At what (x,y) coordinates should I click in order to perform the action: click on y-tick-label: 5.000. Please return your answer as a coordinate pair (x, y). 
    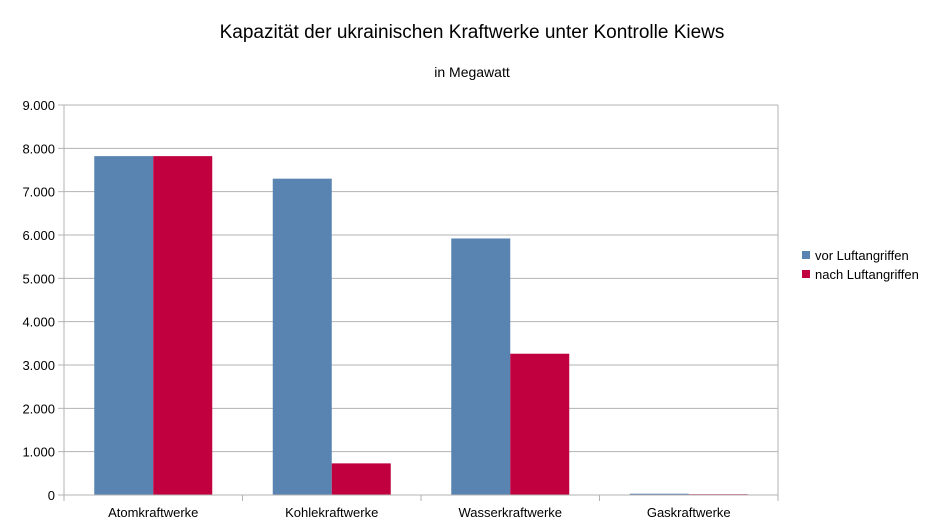
    Looking at the image, I should click on (38, 278).